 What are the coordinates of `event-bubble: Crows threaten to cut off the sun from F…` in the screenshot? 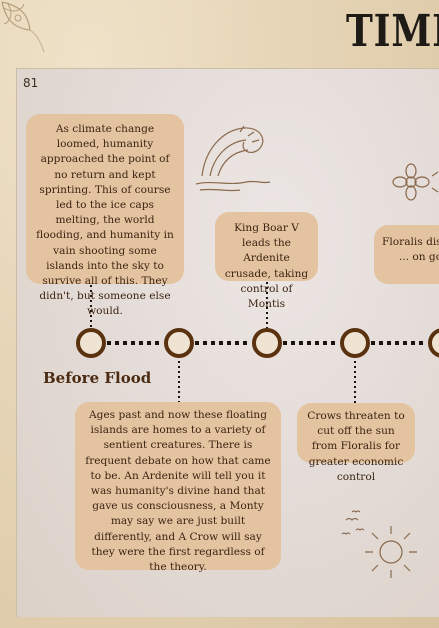 It's located at (356, 443).